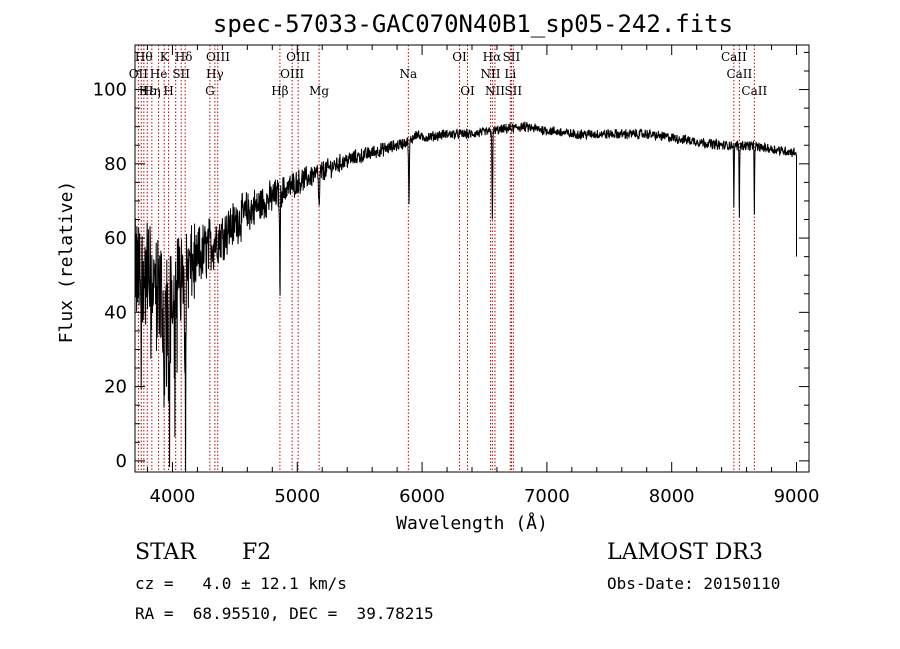 The image size is (900, 649). What do you see at coordinates (115, 164) in the screenshot?
I see `y-tick-label: 80` at bounding box center [115, 164].